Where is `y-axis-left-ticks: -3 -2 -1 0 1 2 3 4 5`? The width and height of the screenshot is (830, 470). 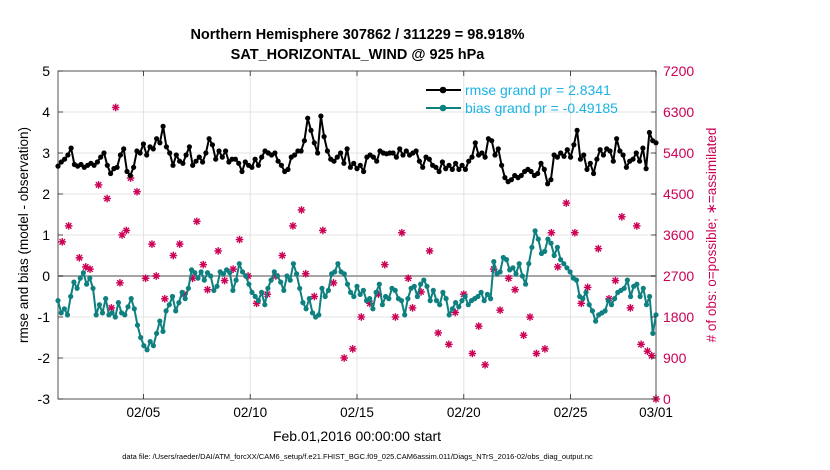 y-axis-left-ticks: -3 -2 -1 0 1 2 3 4 5 is located at coordinates (50, 235).